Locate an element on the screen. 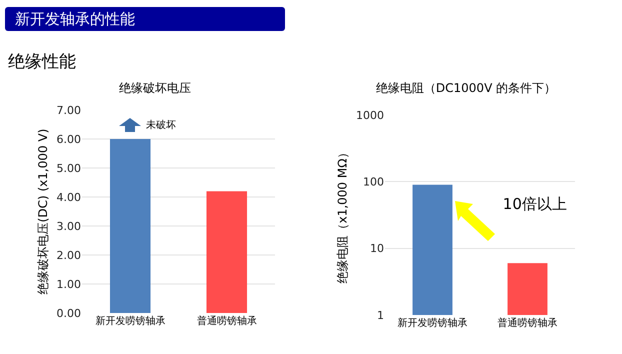 This screenshot has width=622, height=354. y-tick-label: 2.00 is located at coordinates (68, 255).